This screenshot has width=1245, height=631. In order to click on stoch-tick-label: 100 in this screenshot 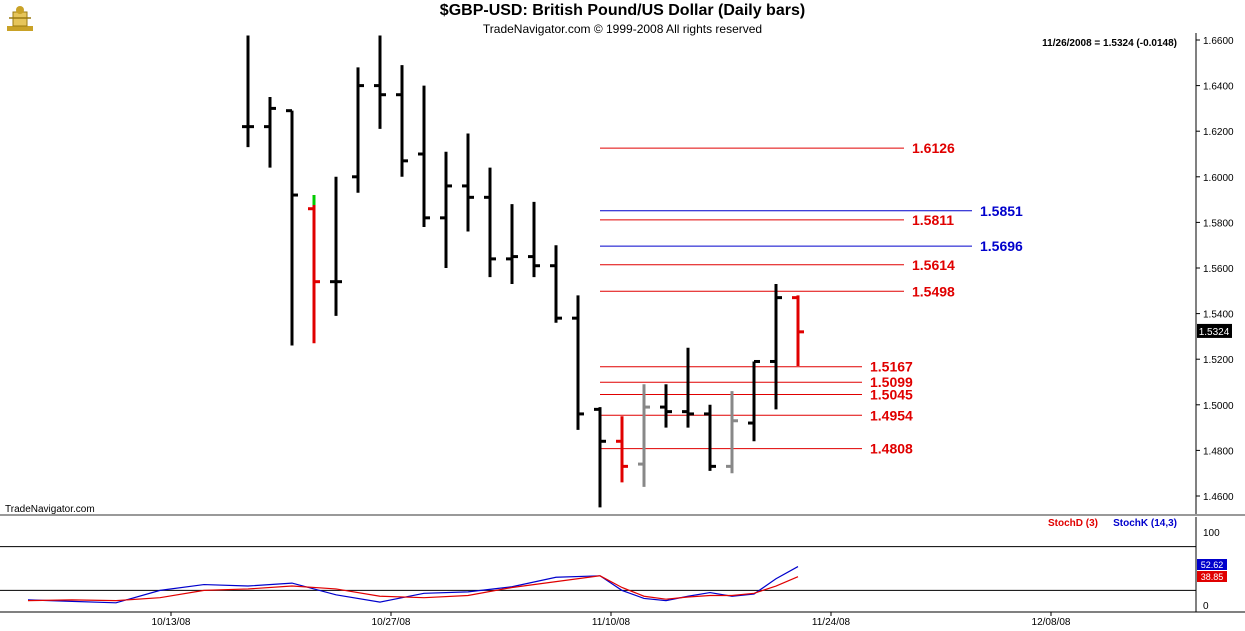, I will do `click(1211, 533)`.